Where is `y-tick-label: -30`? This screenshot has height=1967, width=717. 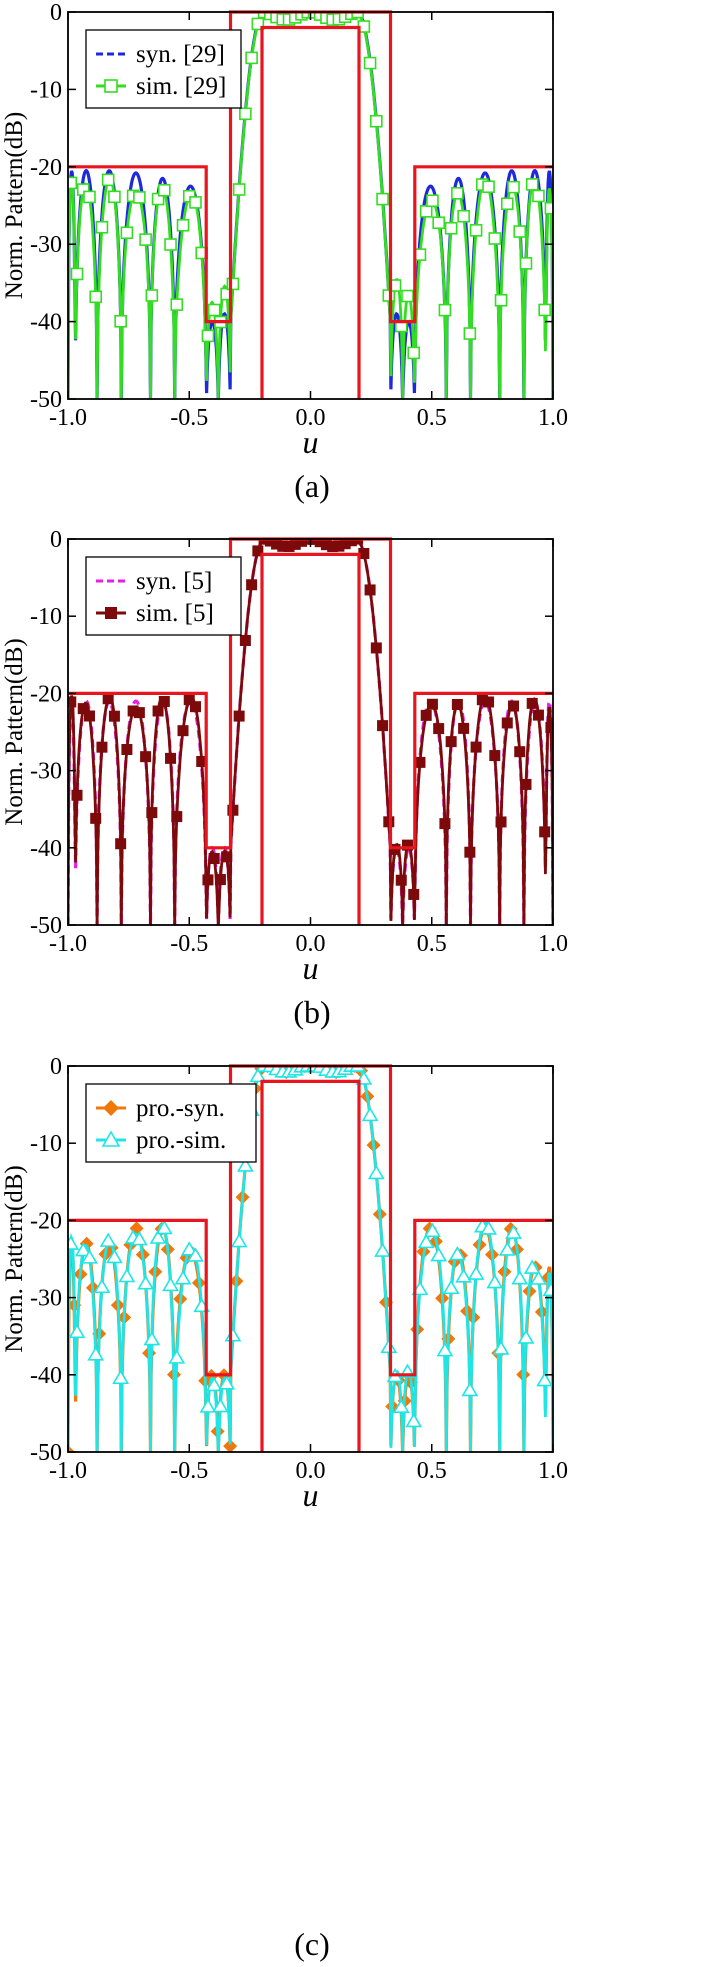
y-tick-label: -30 is located at coordinates (46, 1299).